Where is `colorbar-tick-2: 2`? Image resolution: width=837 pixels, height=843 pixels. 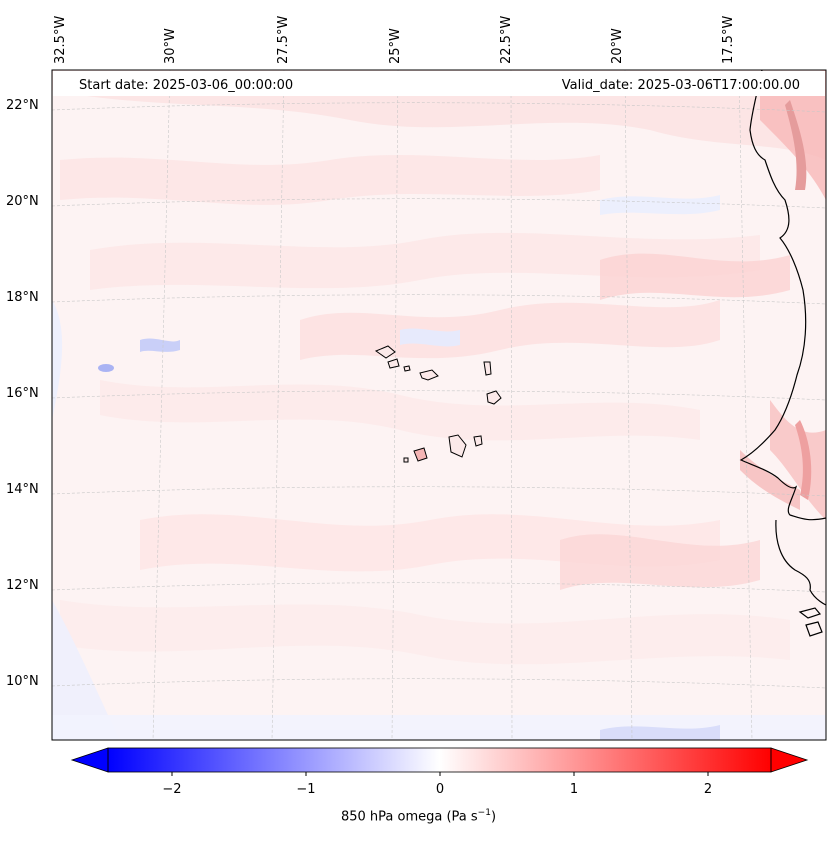 colorbar-tick-2: 2 is located at coordinates (708, 789).